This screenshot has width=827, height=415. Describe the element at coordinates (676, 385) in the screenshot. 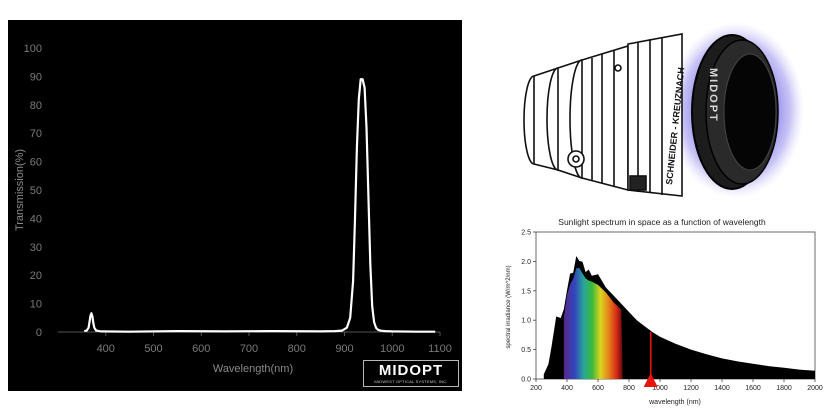

I see `x-axis-ticks: 200 400 600 800 1000 1200 1400 1600 1800 2000` at that location.